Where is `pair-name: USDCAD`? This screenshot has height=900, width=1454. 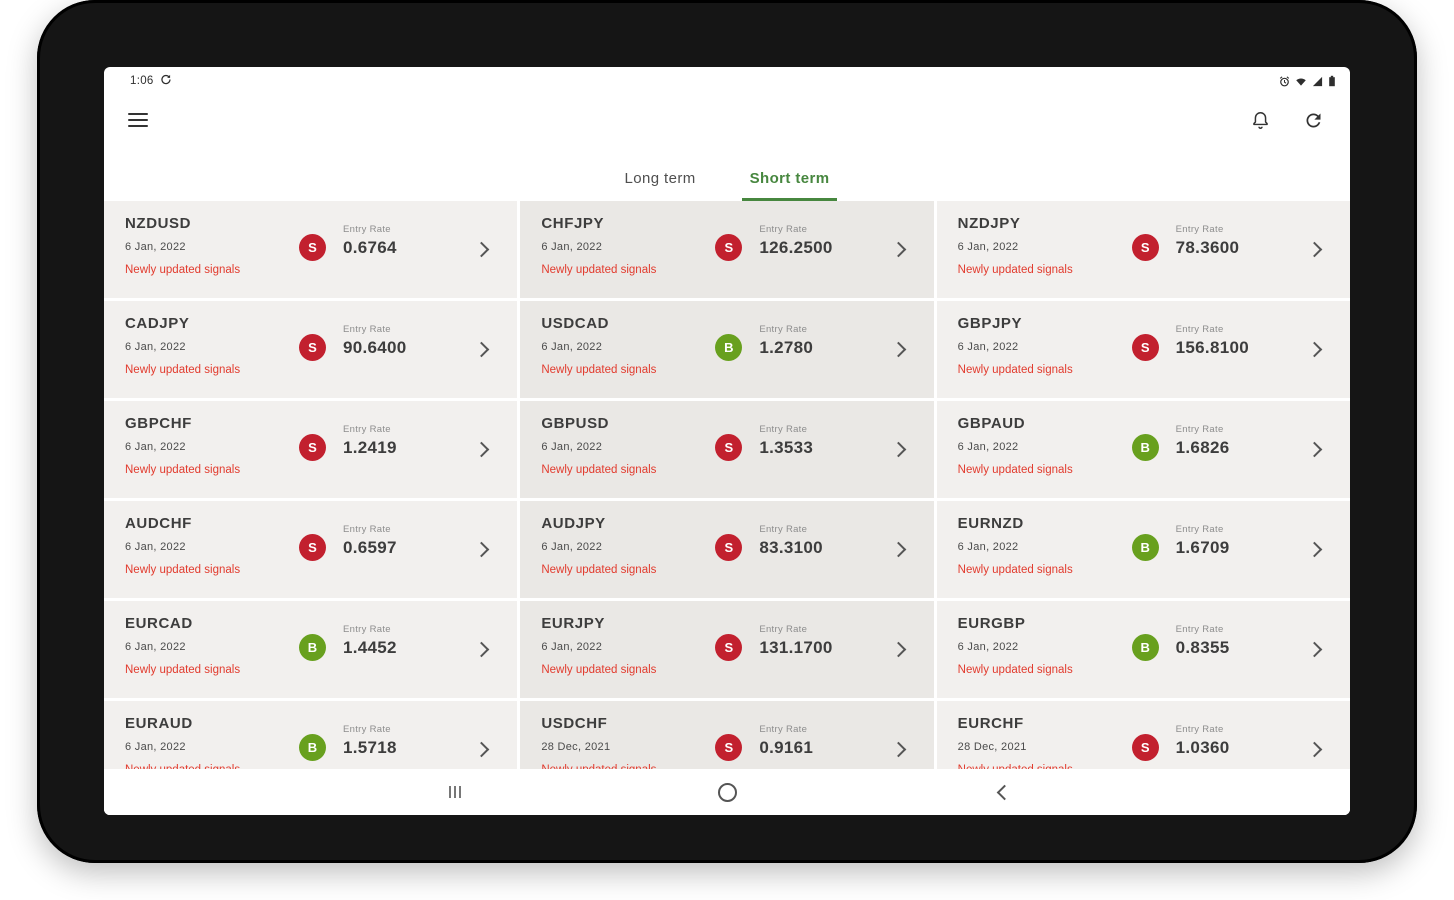 pair-name: USDCAD is located at coordinates (575, 323).